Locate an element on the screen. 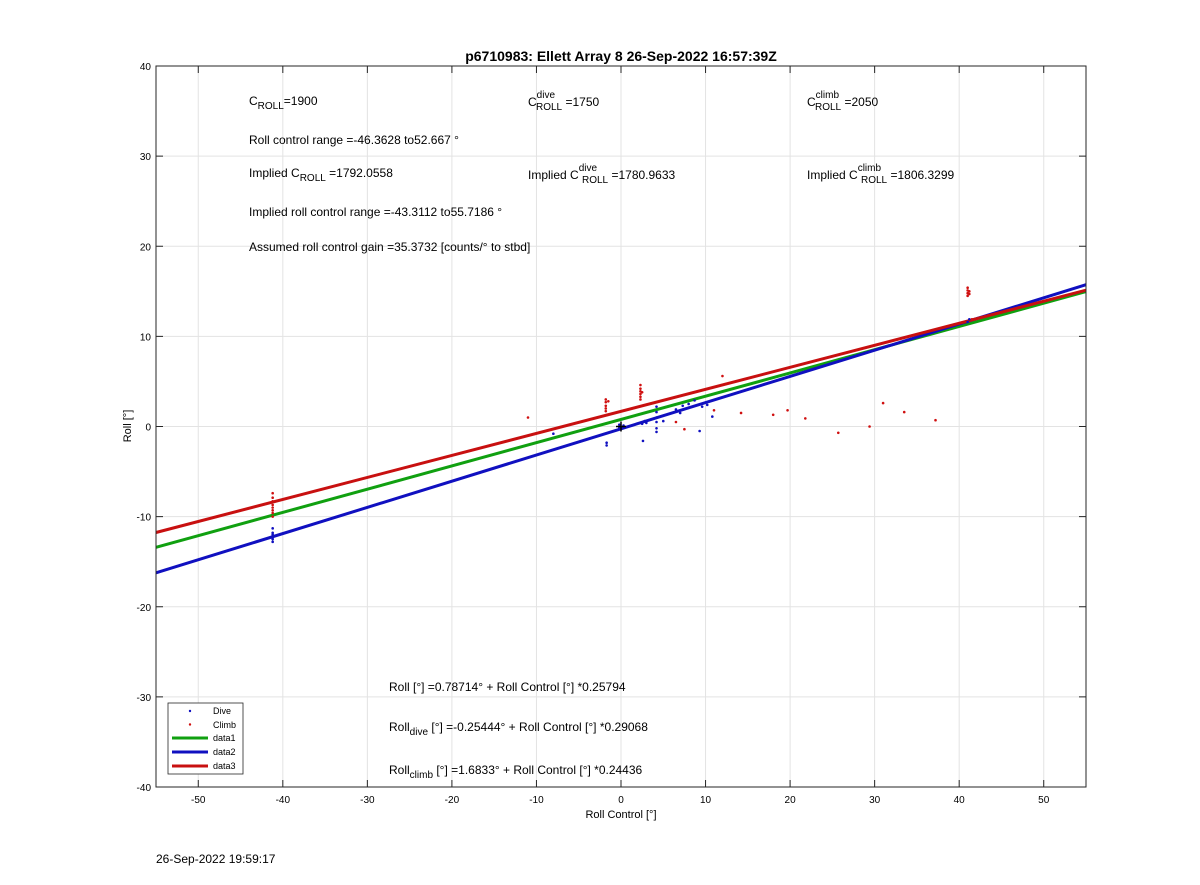 This screenshot has height=885, width=1200. x-tick-label: -20 is located at coordinates (452, 800).